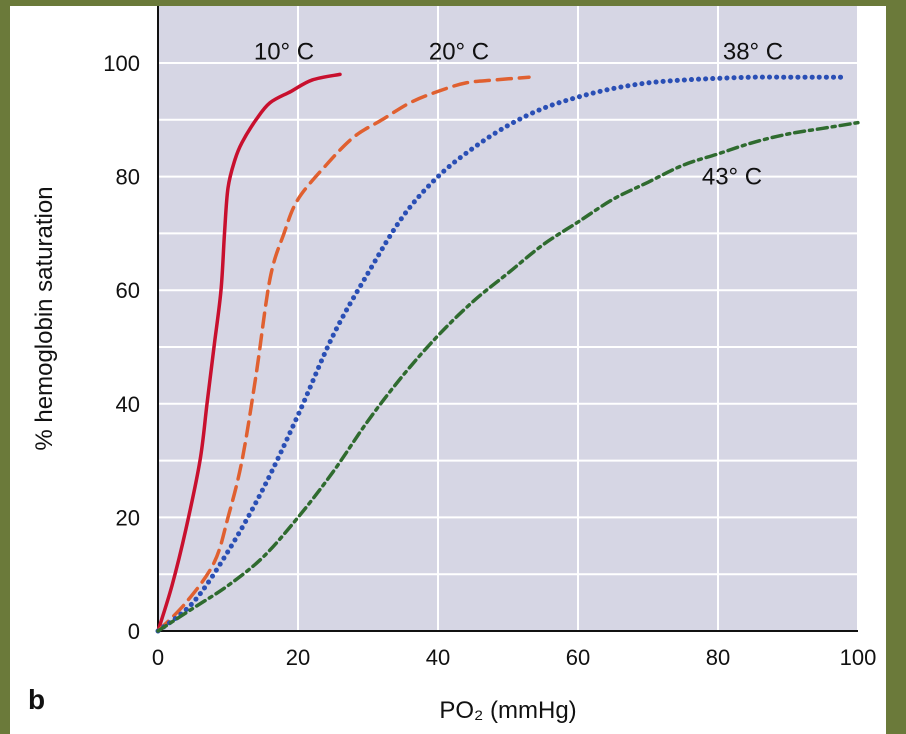 This screenshot has width=906, height=734. What do you see at coordinates (134, 631) in the screenshot?
I see `y-tick-label: 0` at bounding box center [134, 631].